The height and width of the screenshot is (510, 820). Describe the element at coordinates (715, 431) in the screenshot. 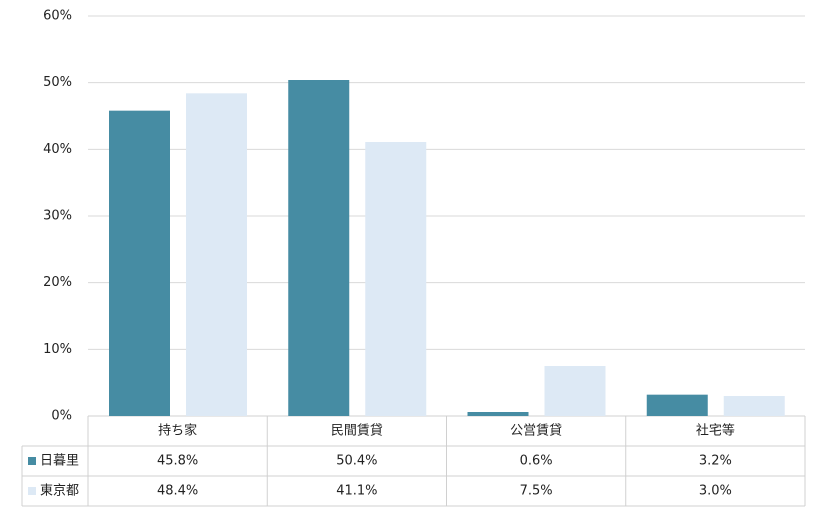

I see `x-tick-label: 社宅等` at that location.